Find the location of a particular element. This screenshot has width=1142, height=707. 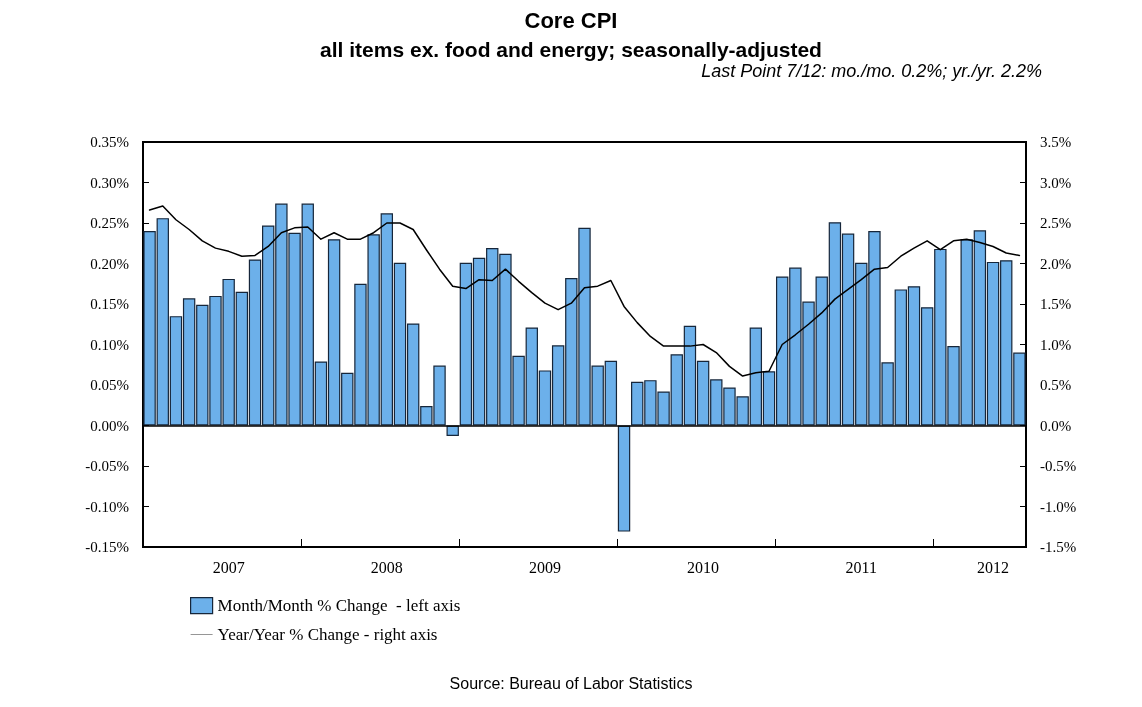

y-tick-label: 0.15% is located at coordinates (109, 304).